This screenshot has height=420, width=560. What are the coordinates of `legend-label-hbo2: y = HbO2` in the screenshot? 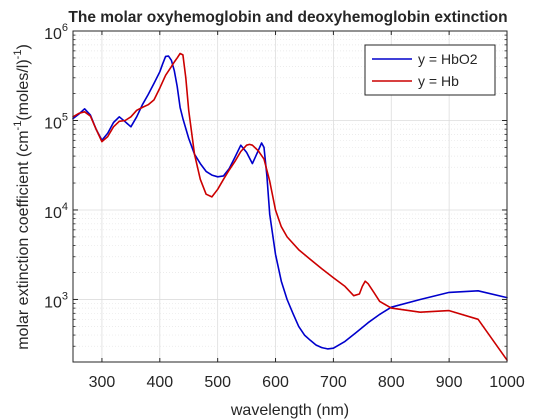 It's located at (448, 59).